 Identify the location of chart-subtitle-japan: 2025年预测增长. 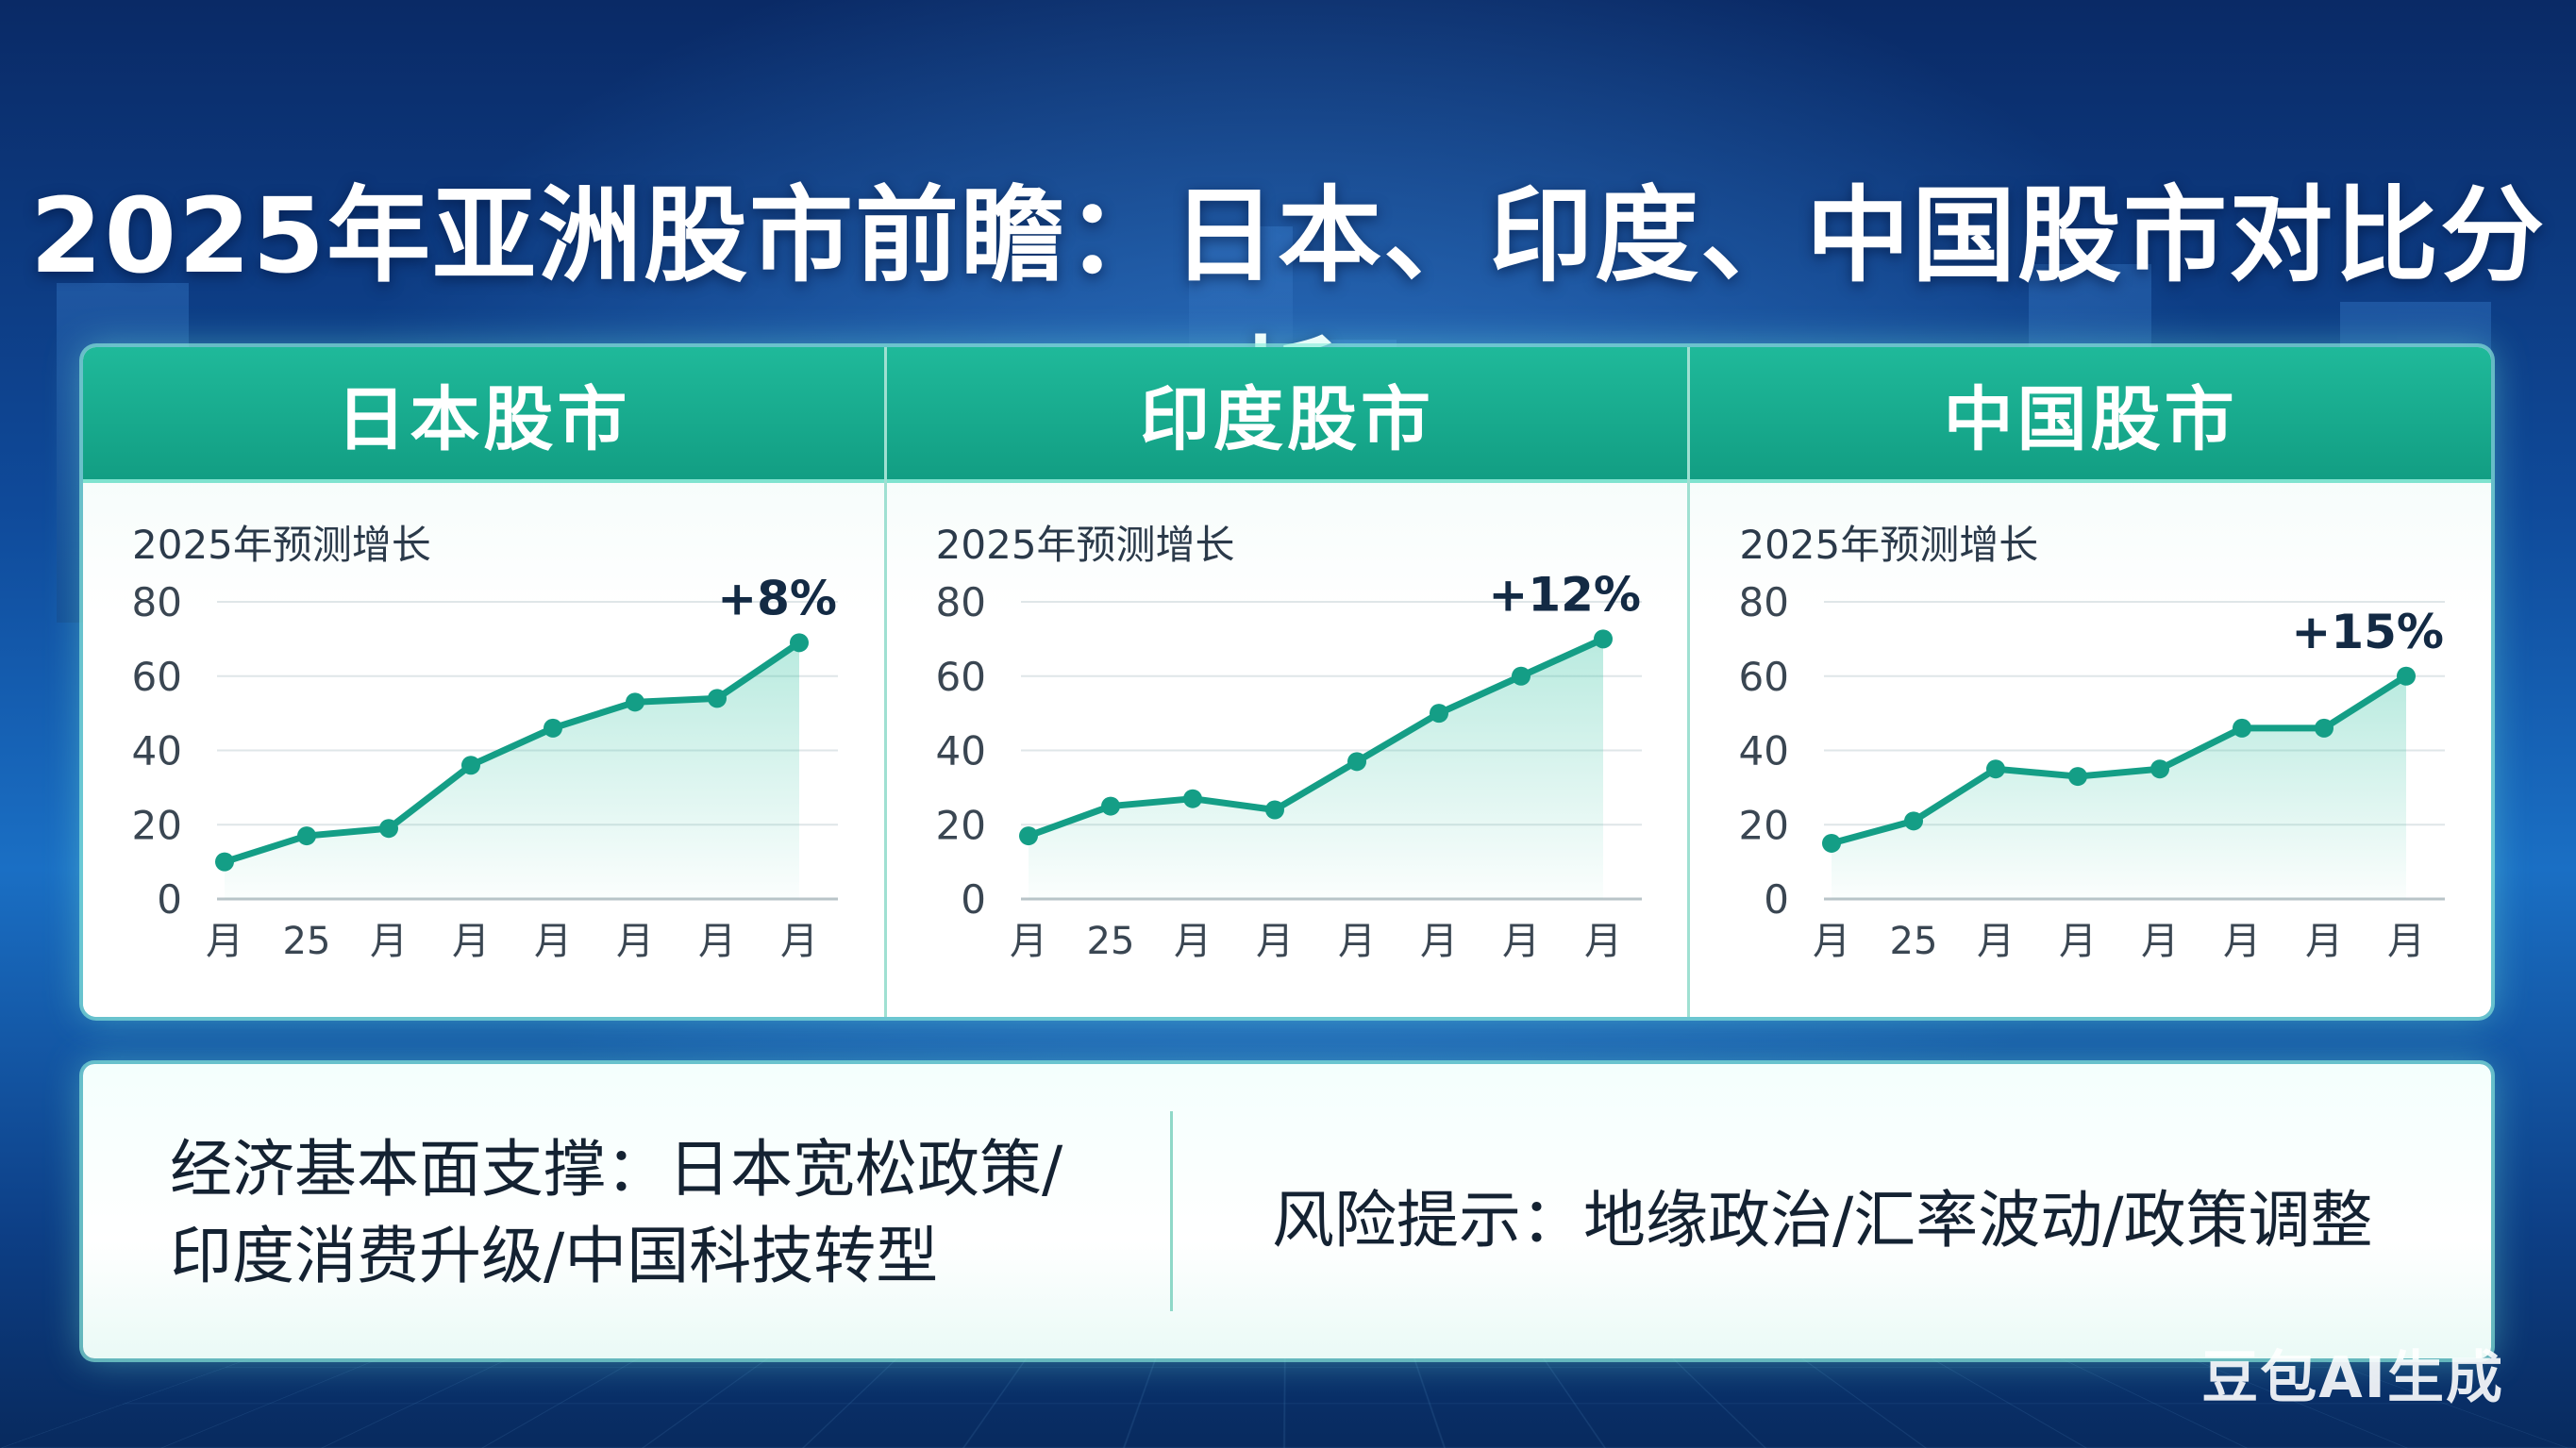
(281, 545).